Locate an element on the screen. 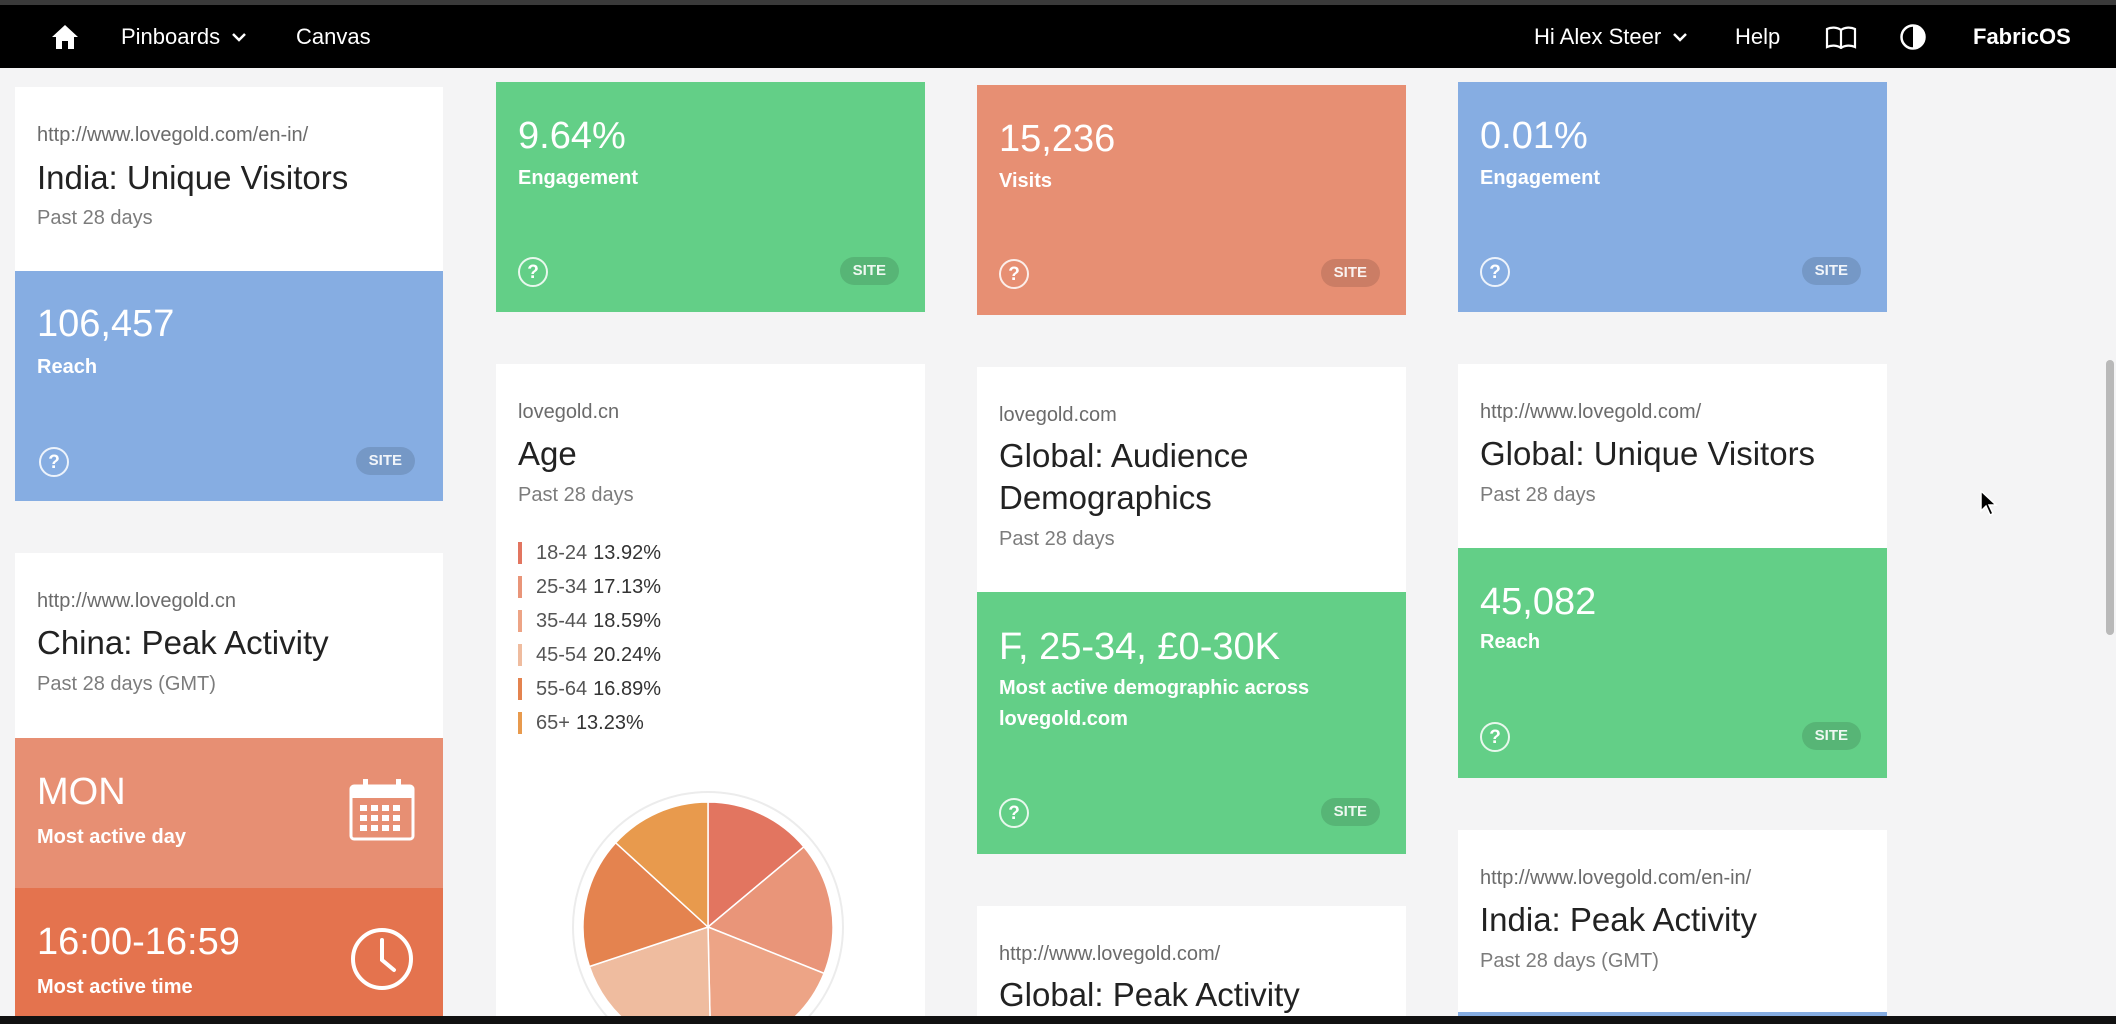 The width and height of the screenshot is (2116, 1024). brand-text: FabricOS is located at coordinates (2022, 36).